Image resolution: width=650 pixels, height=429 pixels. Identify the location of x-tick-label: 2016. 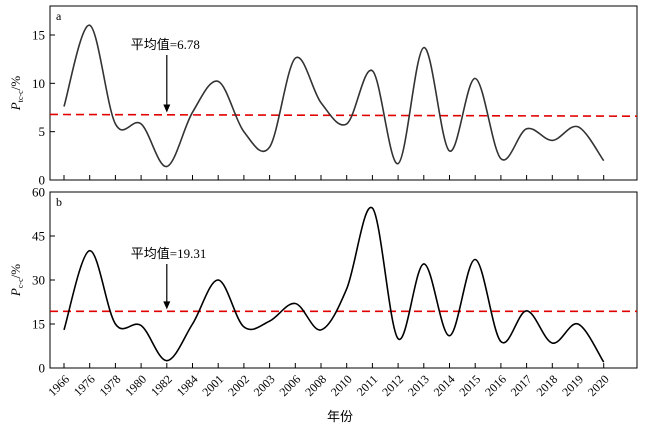
(495, 385).